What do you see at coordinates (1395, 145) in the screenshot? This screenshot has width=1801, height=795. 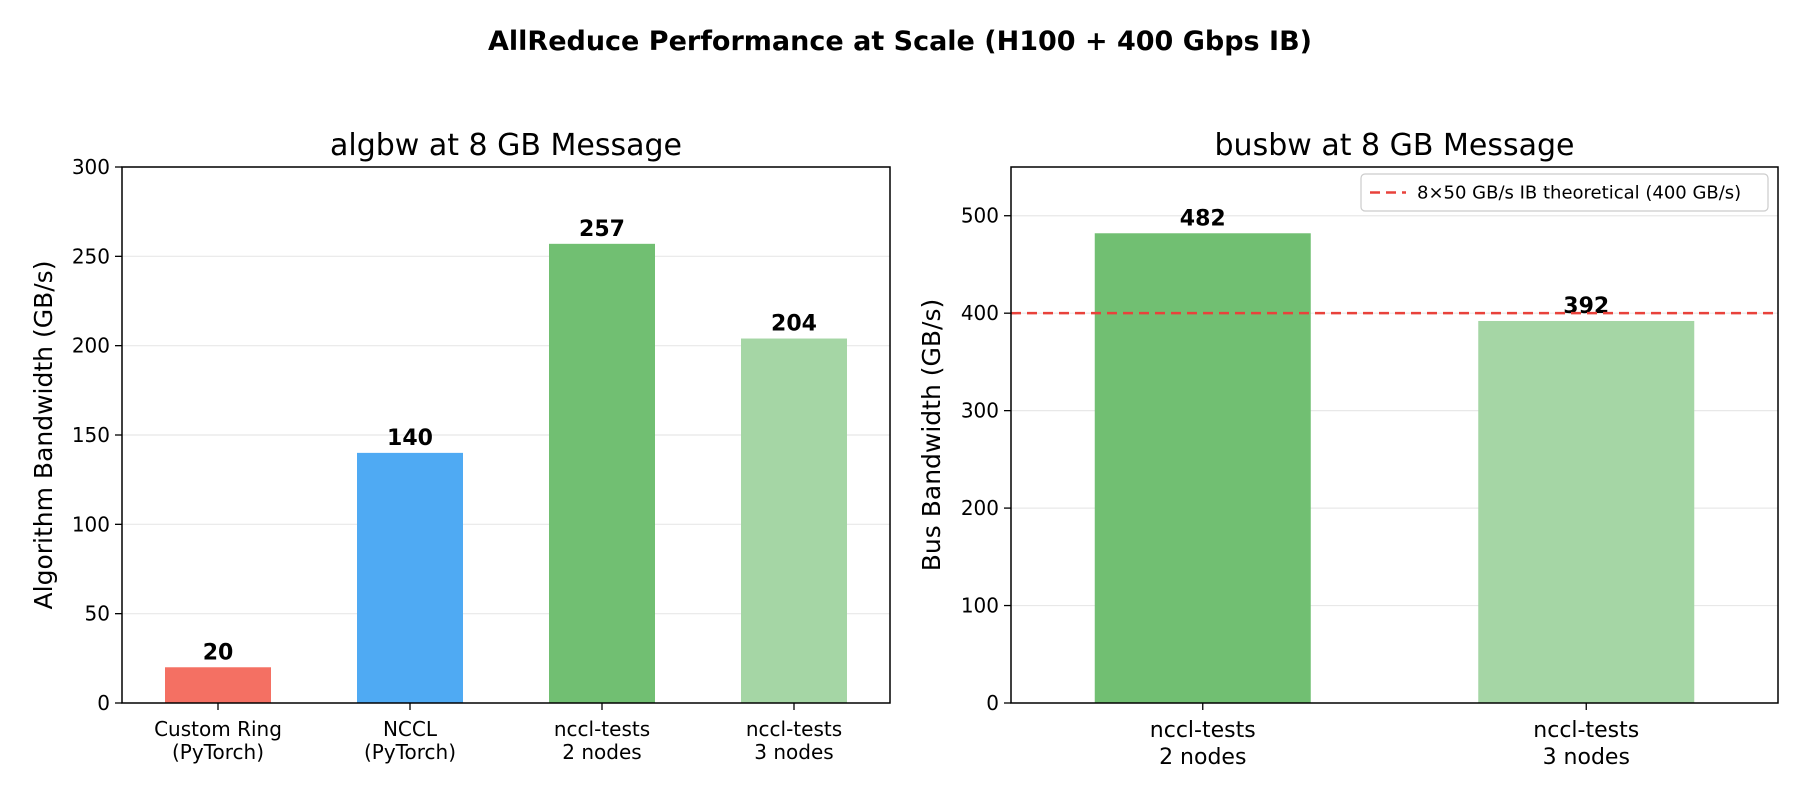 I see `chart-title: busbw at 8 GB Message` at bounding box center [1395, 145].